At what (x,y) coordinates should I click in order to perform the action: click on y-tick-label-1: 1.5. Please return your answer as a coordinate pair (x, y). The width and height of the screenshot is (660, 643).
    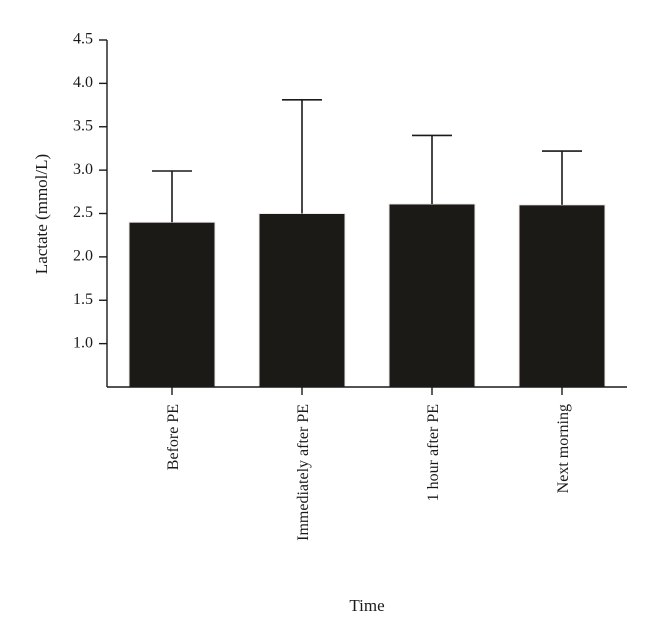
    Looking at the image, I should click on (83, 299).